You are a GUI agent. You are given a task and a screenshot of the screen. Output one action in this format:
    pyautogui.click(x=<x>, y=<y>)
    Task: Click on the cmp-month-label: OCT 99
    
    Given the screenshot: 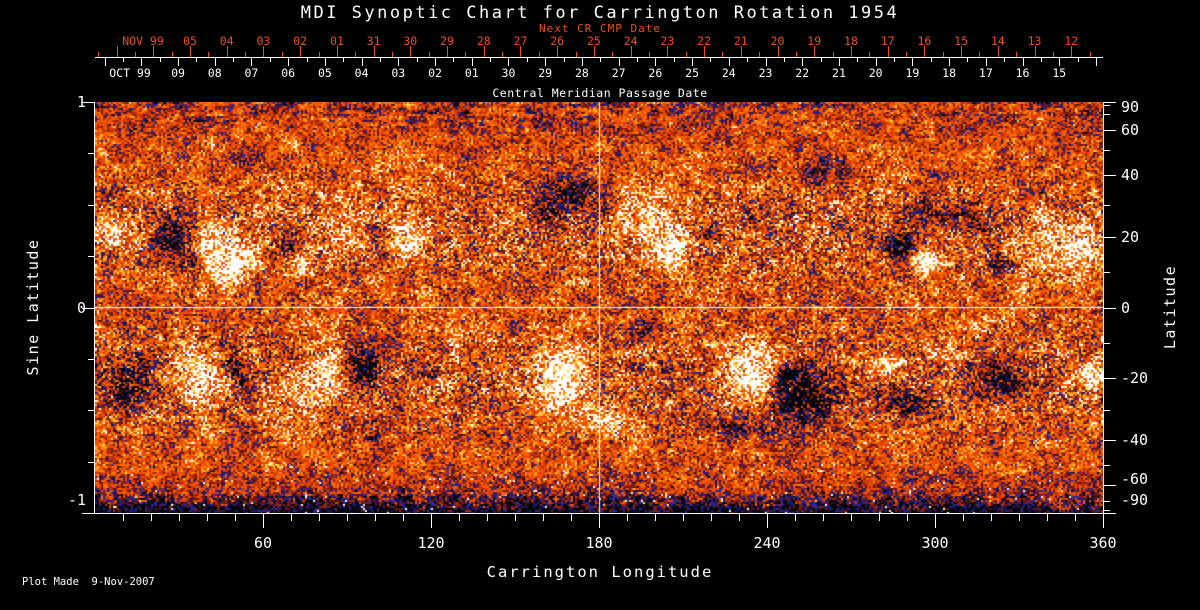 What is the action you would take?
    pyautogui.click(x=130, y=73)
    